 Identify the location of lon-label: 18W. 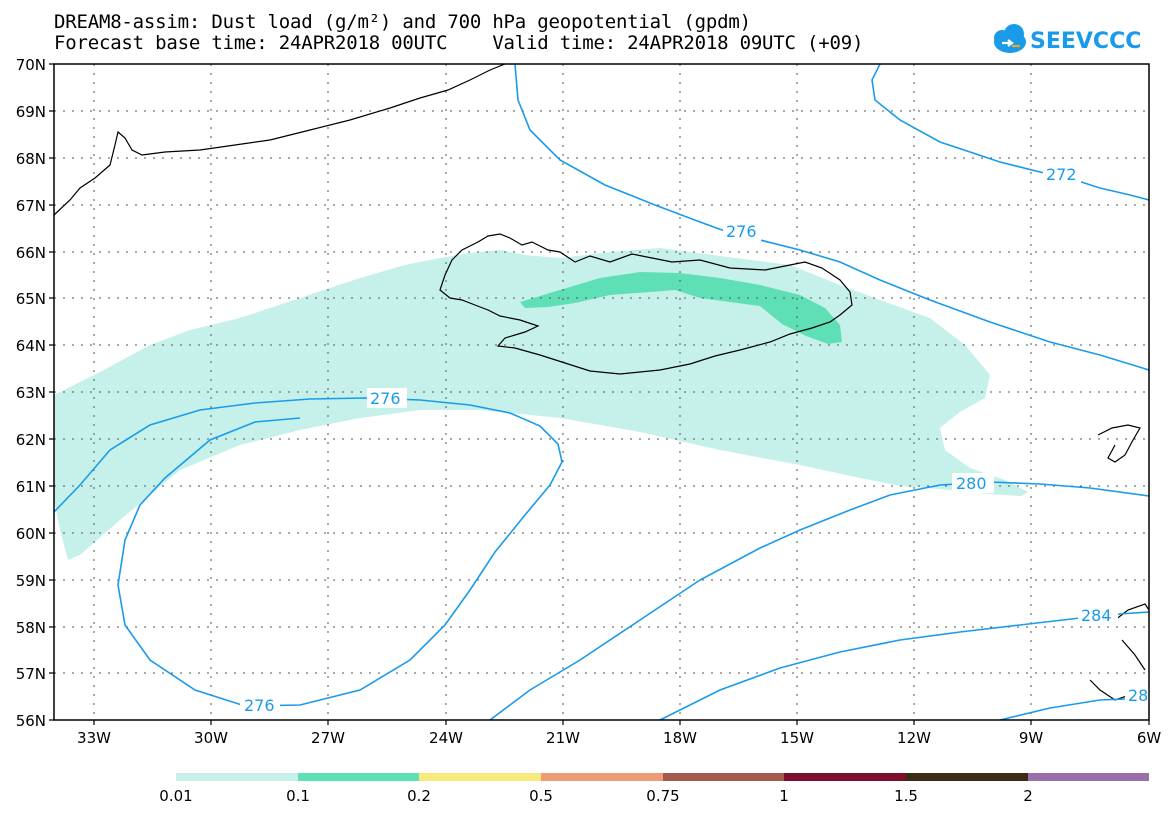
(680, 738).